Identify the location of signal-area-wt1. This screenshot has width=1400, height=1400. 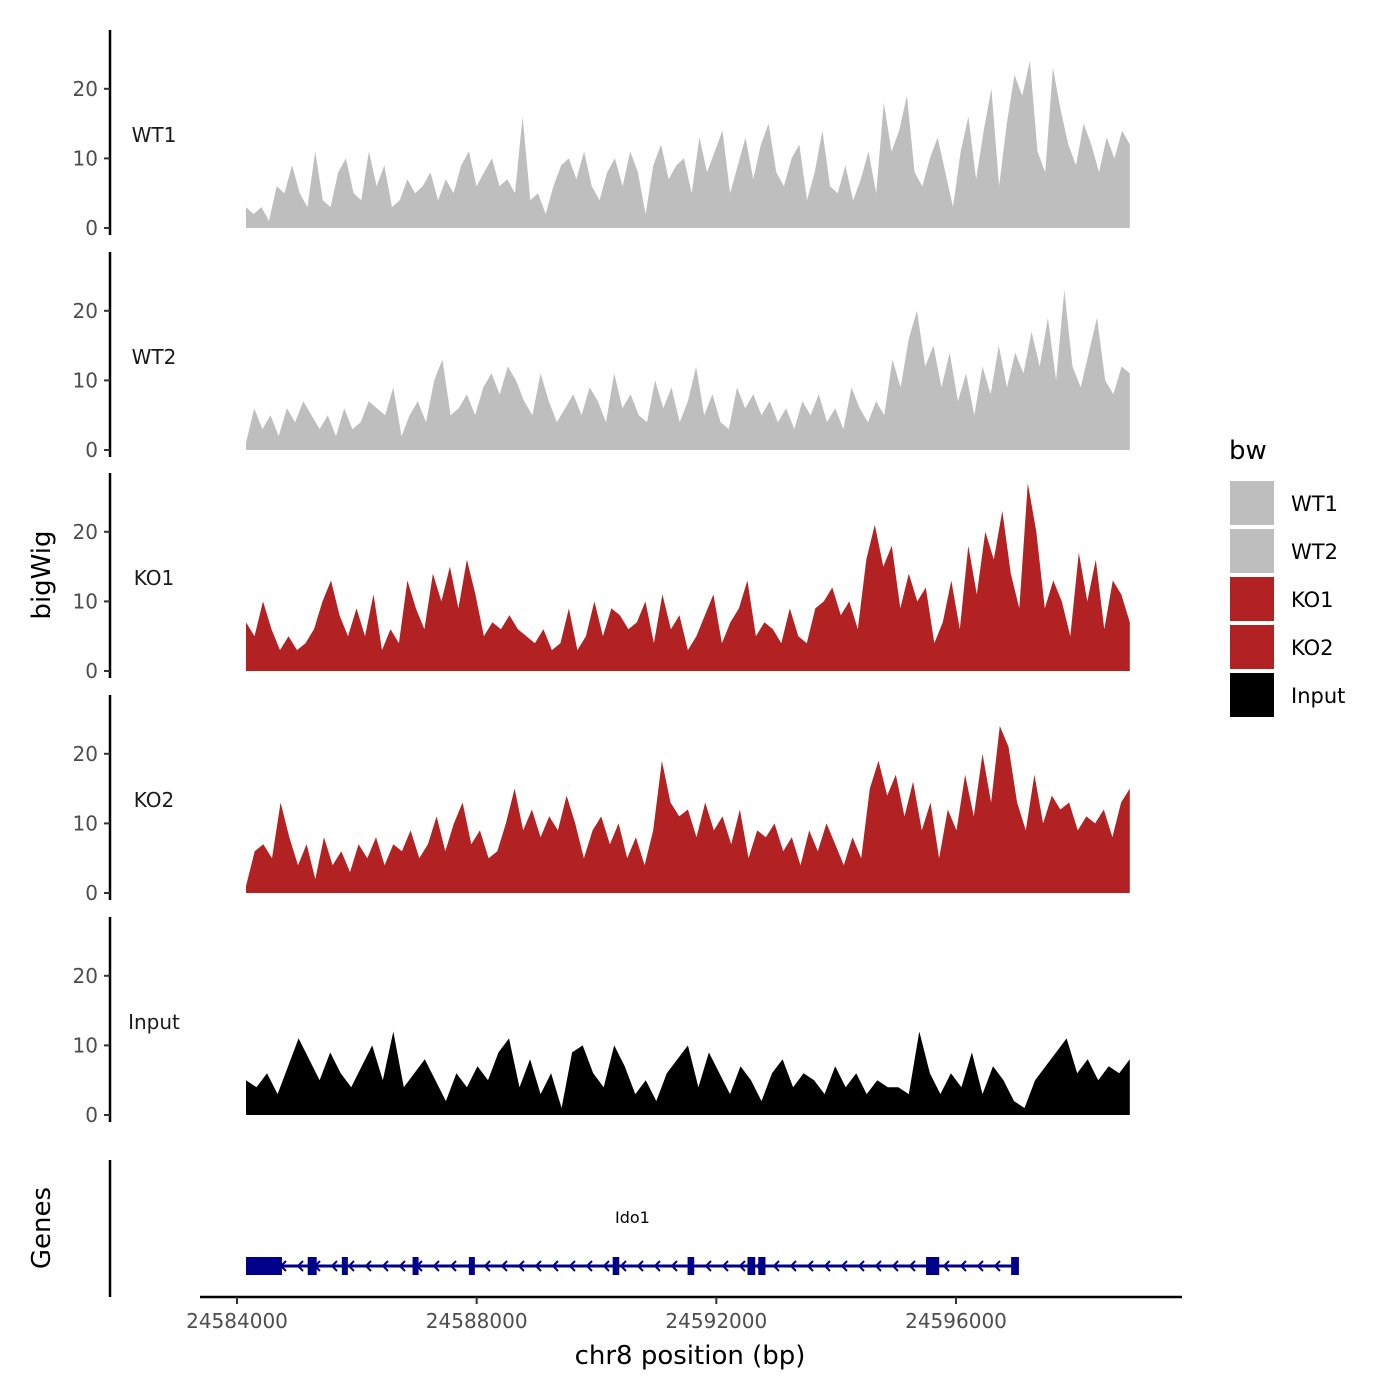
(688, 144).